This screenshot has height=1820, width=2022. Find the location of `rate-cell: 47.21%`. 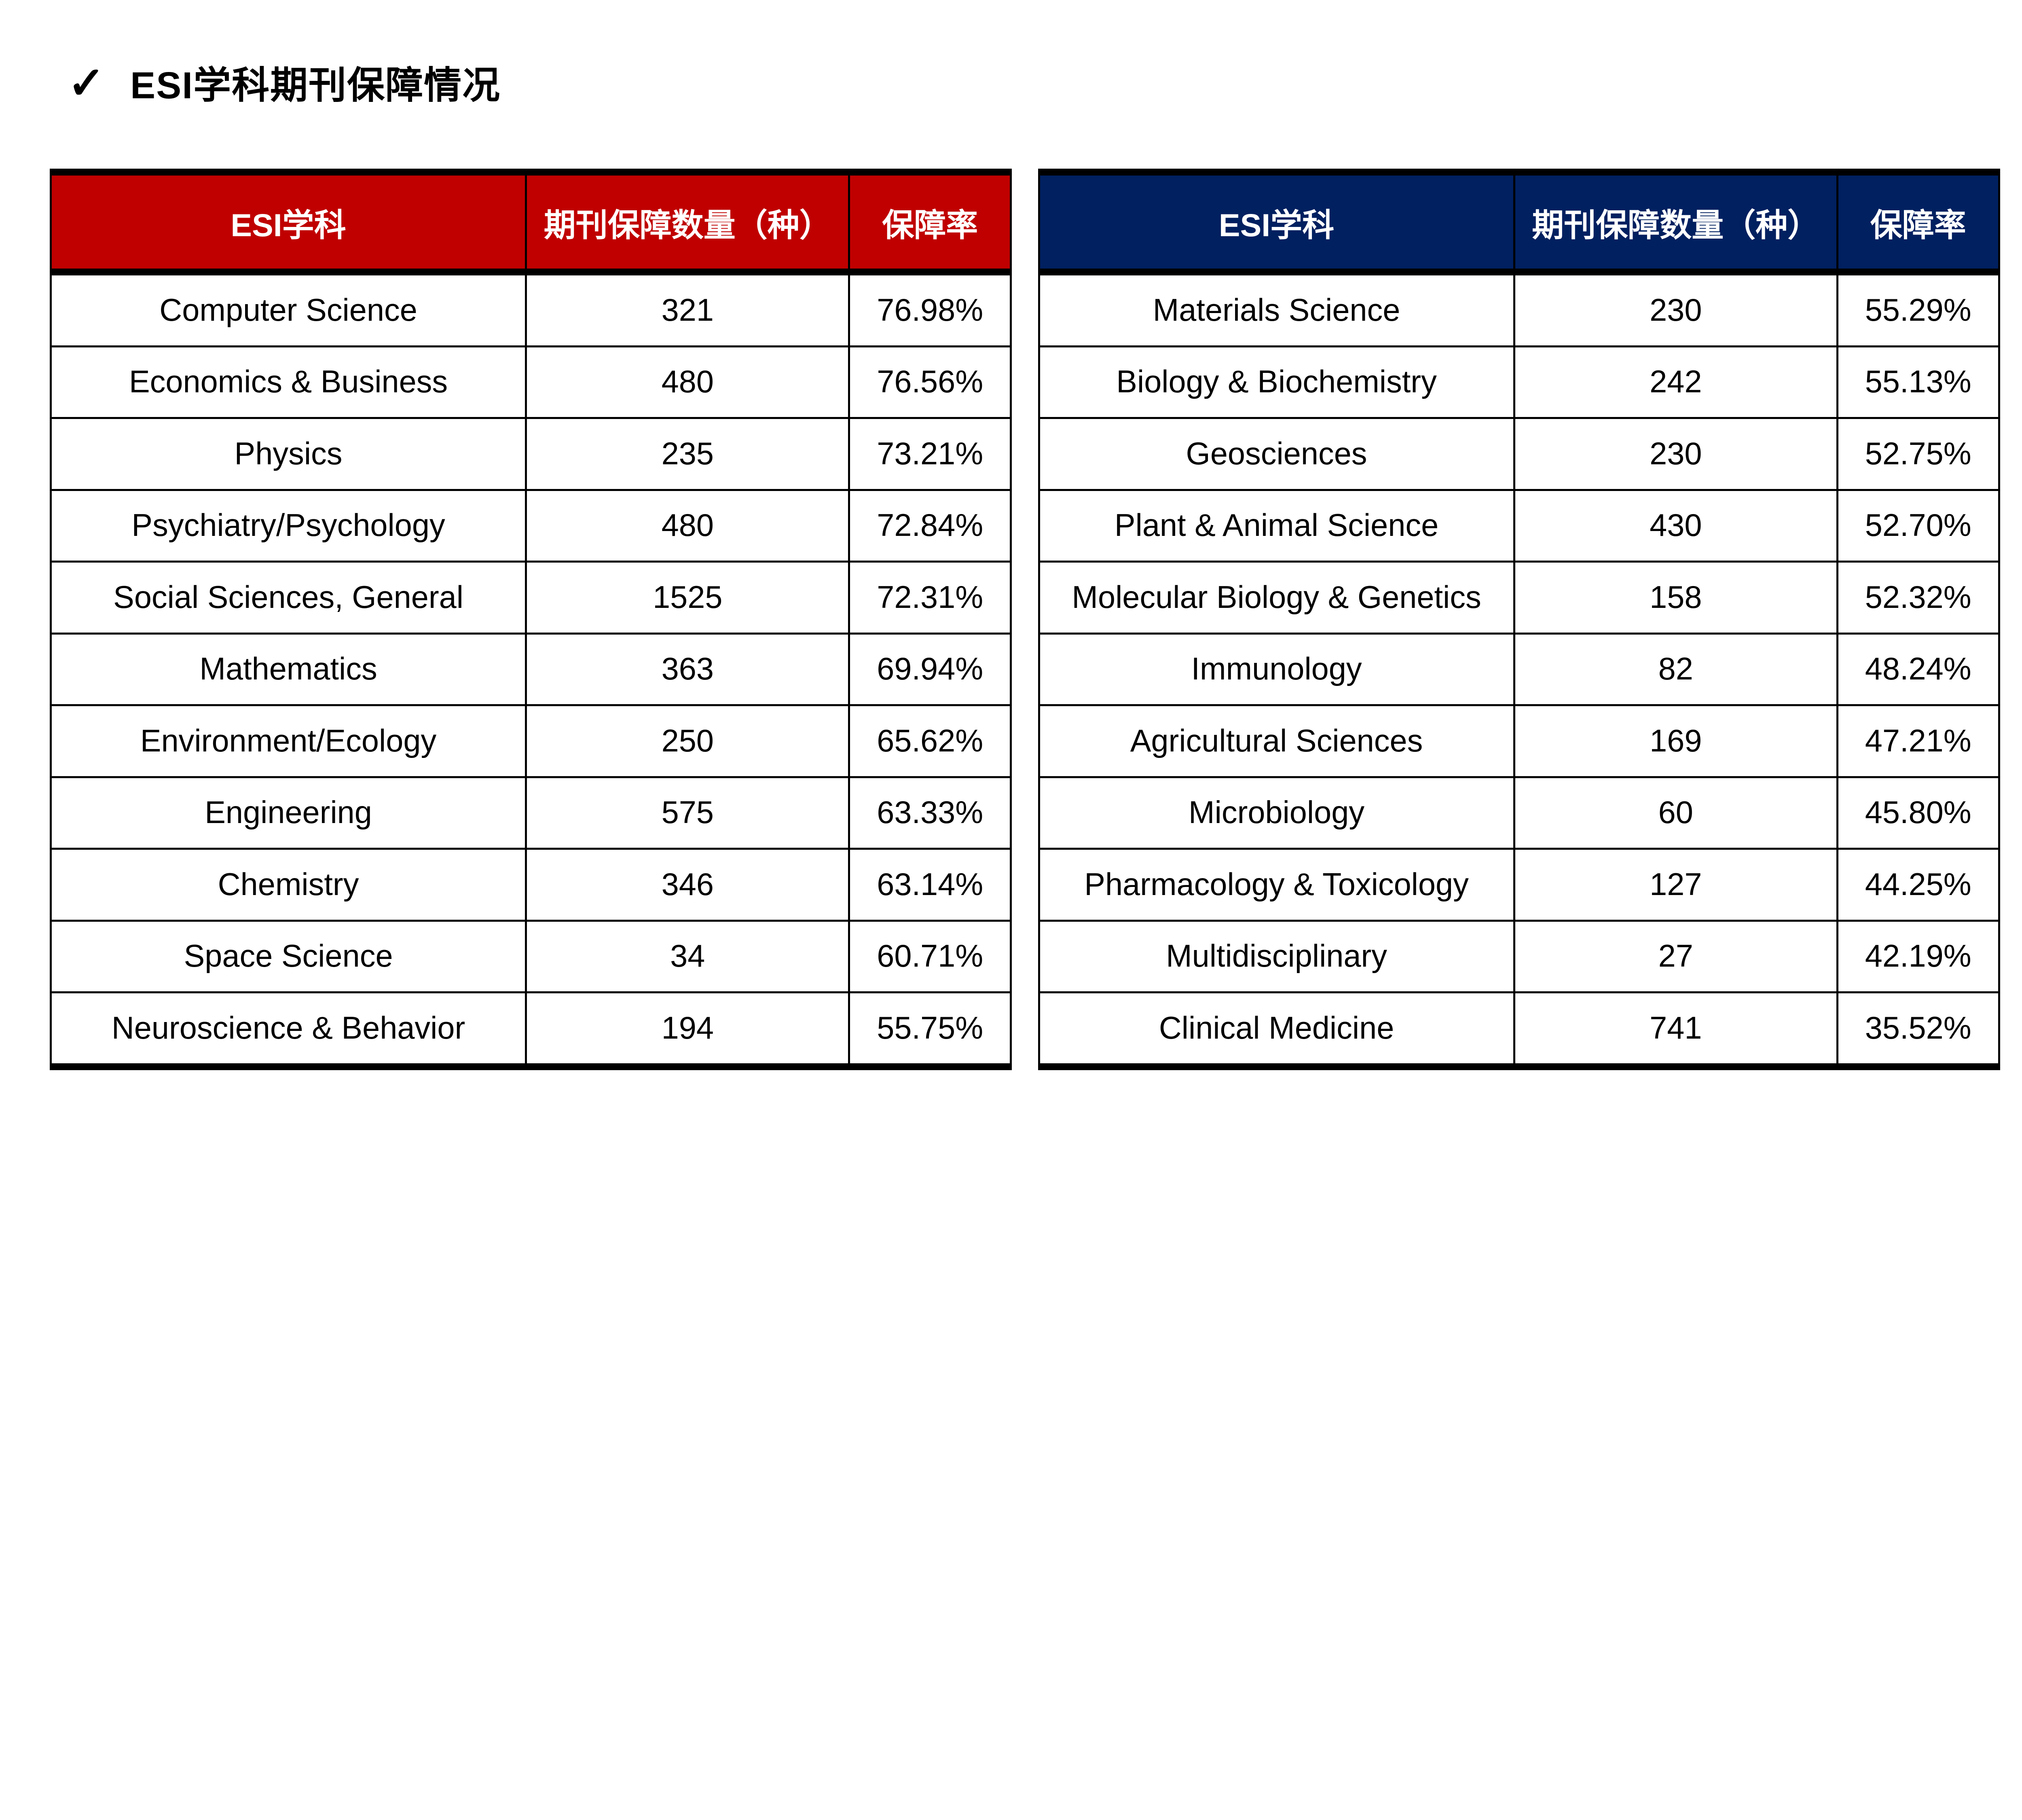

rate-cell: 47.21% is located at coordinates (1918, 741).